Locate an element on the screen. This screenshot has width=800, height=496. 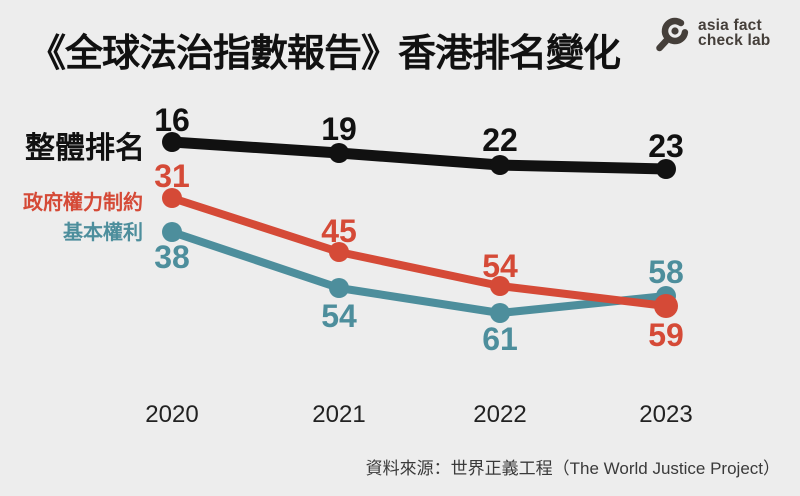
x-tick-label-2021: 2021 is located at coordinates (338, 414).